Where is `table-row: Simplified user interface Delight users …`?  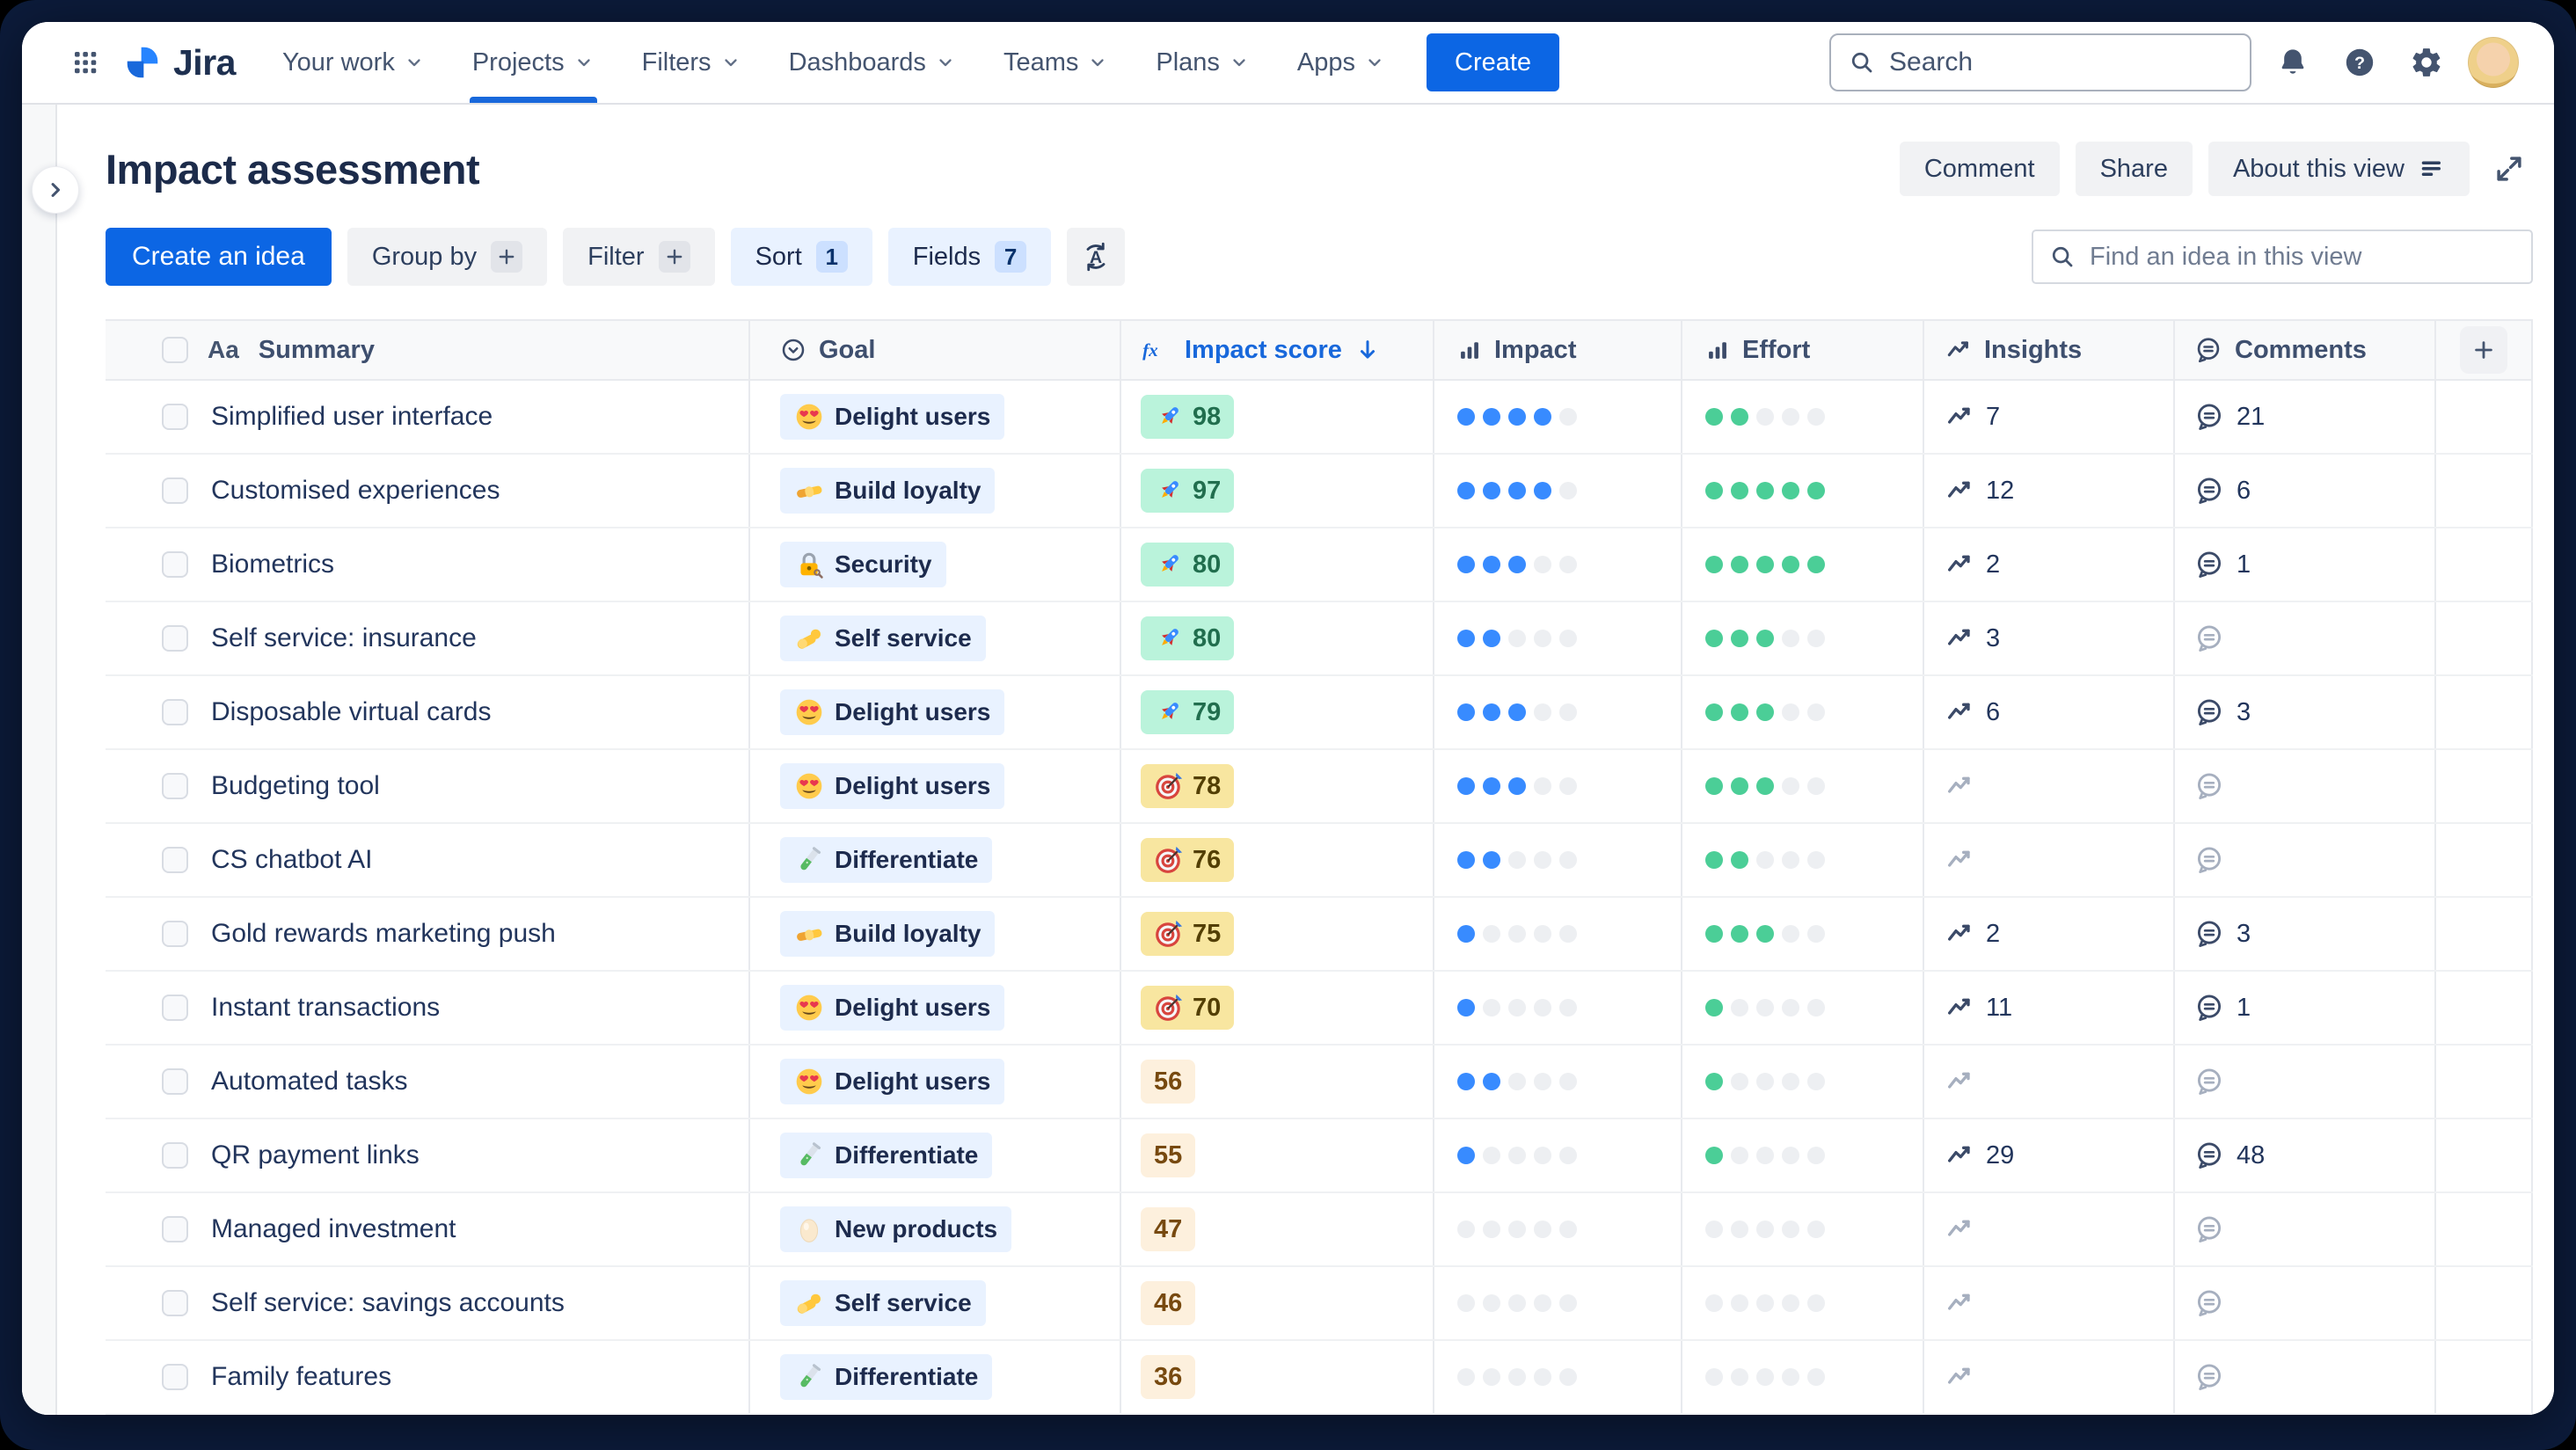
table-row: Simplified user interface Delight users … is located at coordinates (1319, 418).